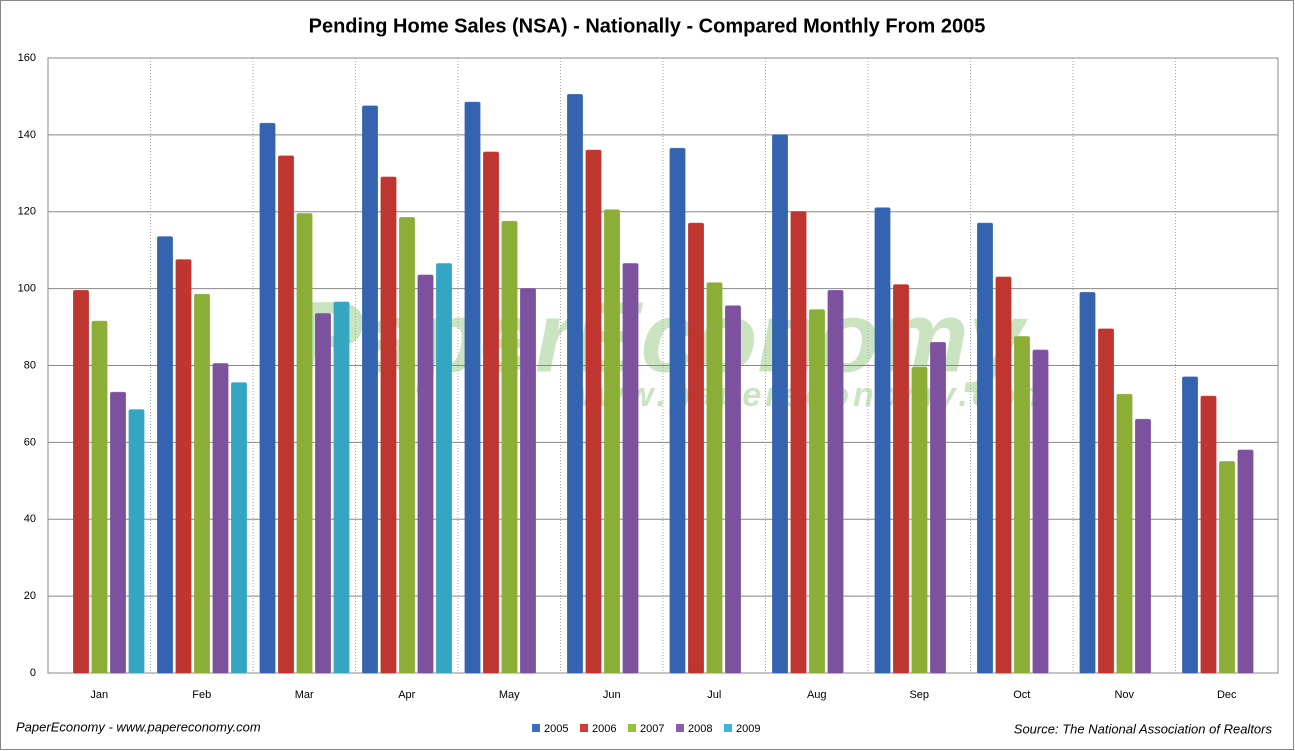 Image resolution: width=1295 pixels, height=751 pixels. I want to click on x-tick-label: Aug, so click(817, 695).